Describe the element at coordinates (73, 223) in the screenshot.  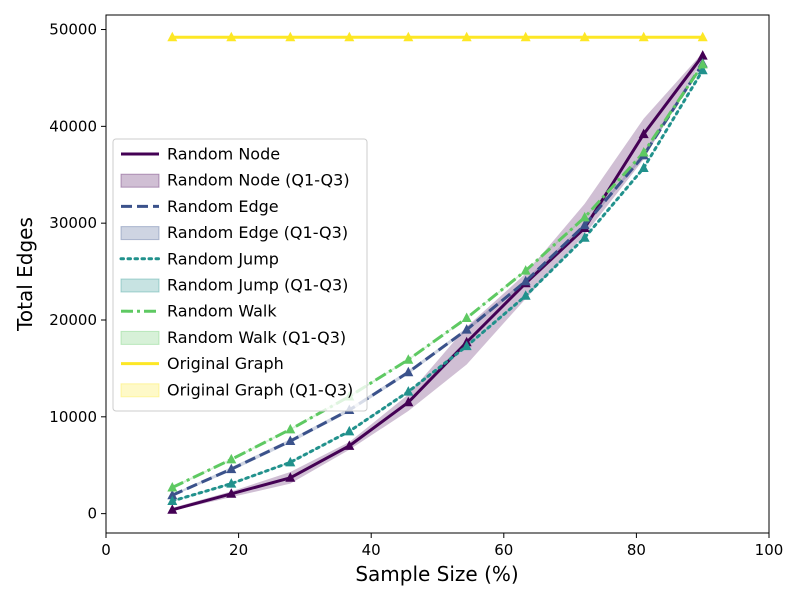
I see `y-tick-label-3: 30000` at that location.